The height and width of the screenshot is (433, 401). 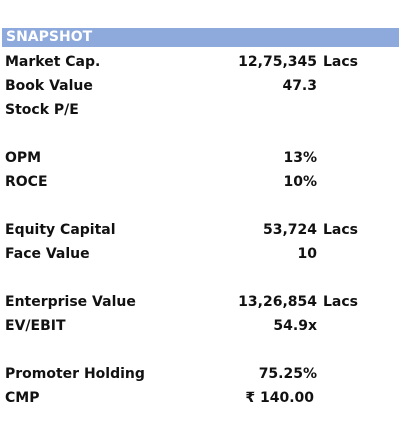 What do you see at coordinates (340, 302) in the screenshot?
I see `enterprise-value-unit: Lacs` at bounding box center [340, 302].